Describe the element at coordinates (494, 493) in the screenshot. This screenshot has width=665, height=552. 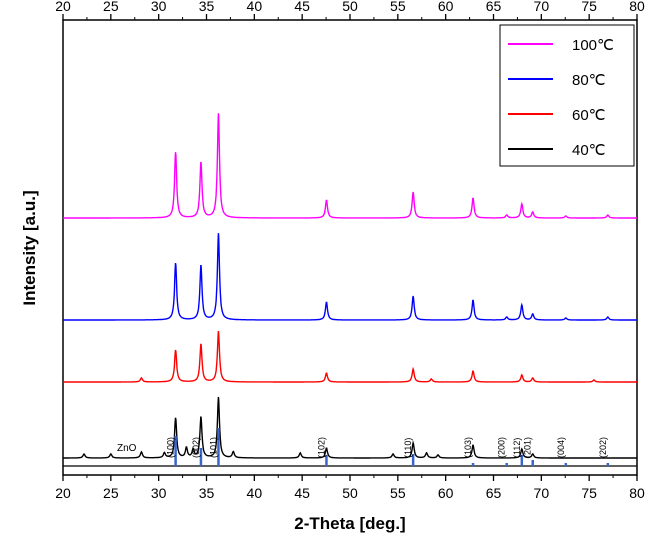
I see `x-tick-label-bottom: 65` at that location.